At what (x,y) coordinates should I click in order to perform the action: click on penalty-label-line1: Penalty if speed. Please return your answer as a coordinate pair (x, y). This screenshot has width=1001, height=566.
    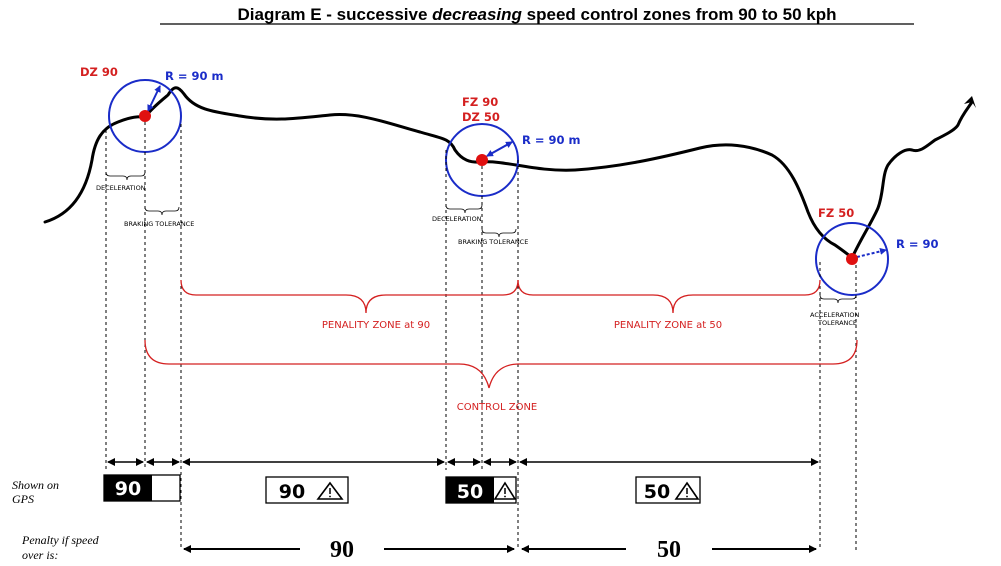
    Looking at the image, I should click on (60, 540).